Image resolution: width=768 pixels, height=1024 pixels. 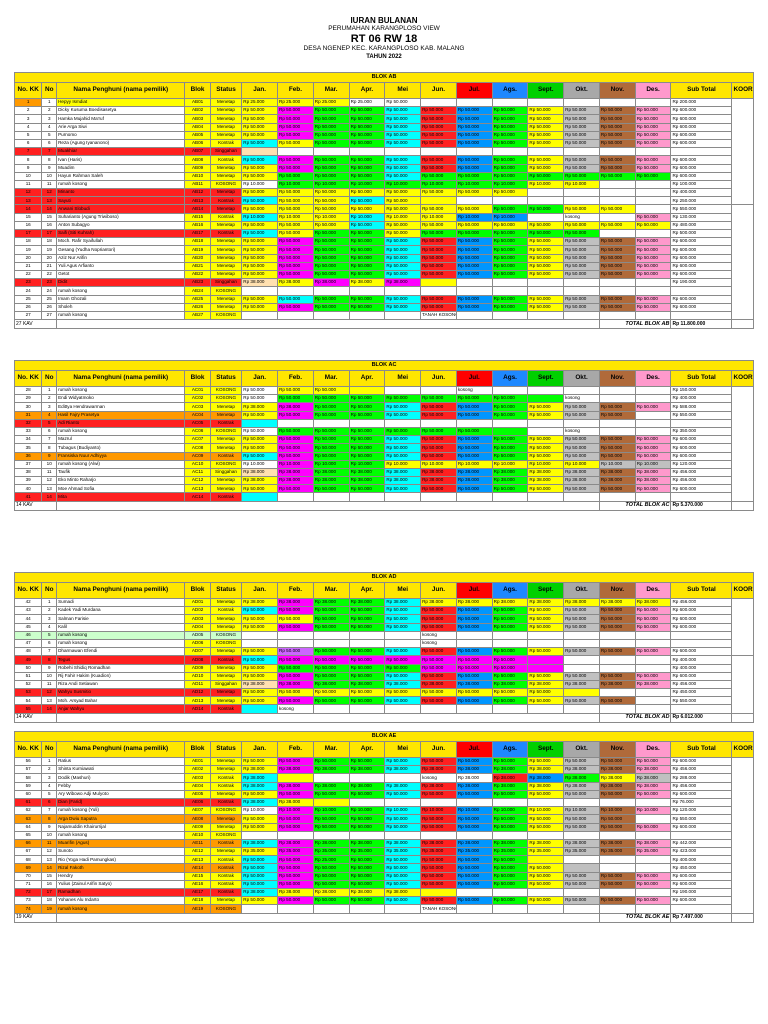 What do you see at coordinates (49, 481) in the screenshot?
I see `no-cell: 12` at bounding box center [49, 481].